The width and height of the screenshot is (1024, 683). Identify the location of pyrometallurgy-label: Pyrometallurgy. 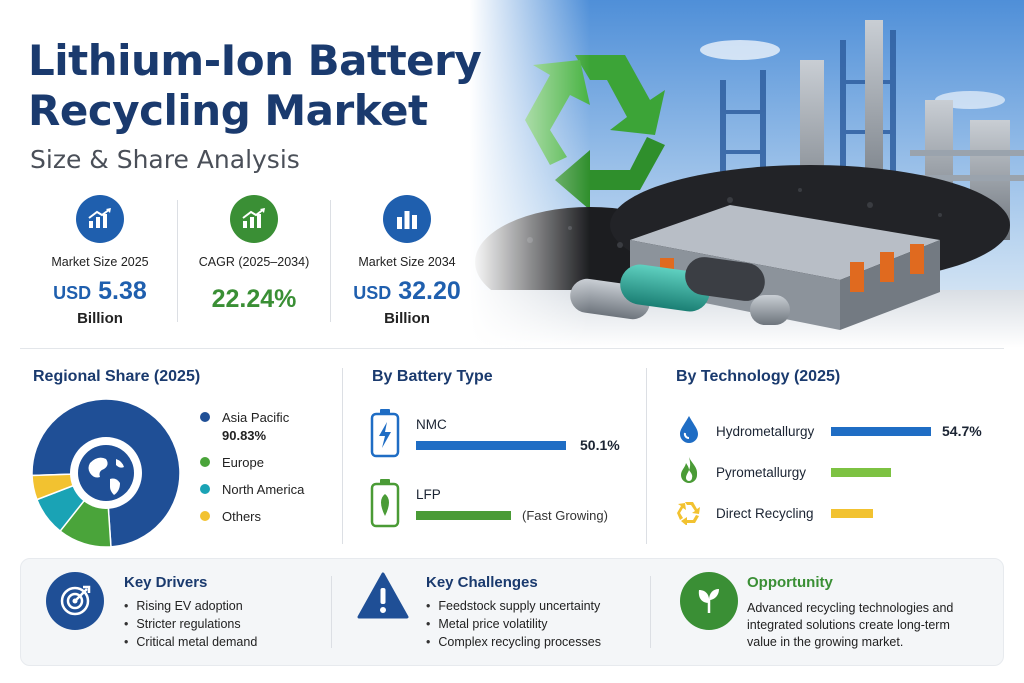
(761, 472).